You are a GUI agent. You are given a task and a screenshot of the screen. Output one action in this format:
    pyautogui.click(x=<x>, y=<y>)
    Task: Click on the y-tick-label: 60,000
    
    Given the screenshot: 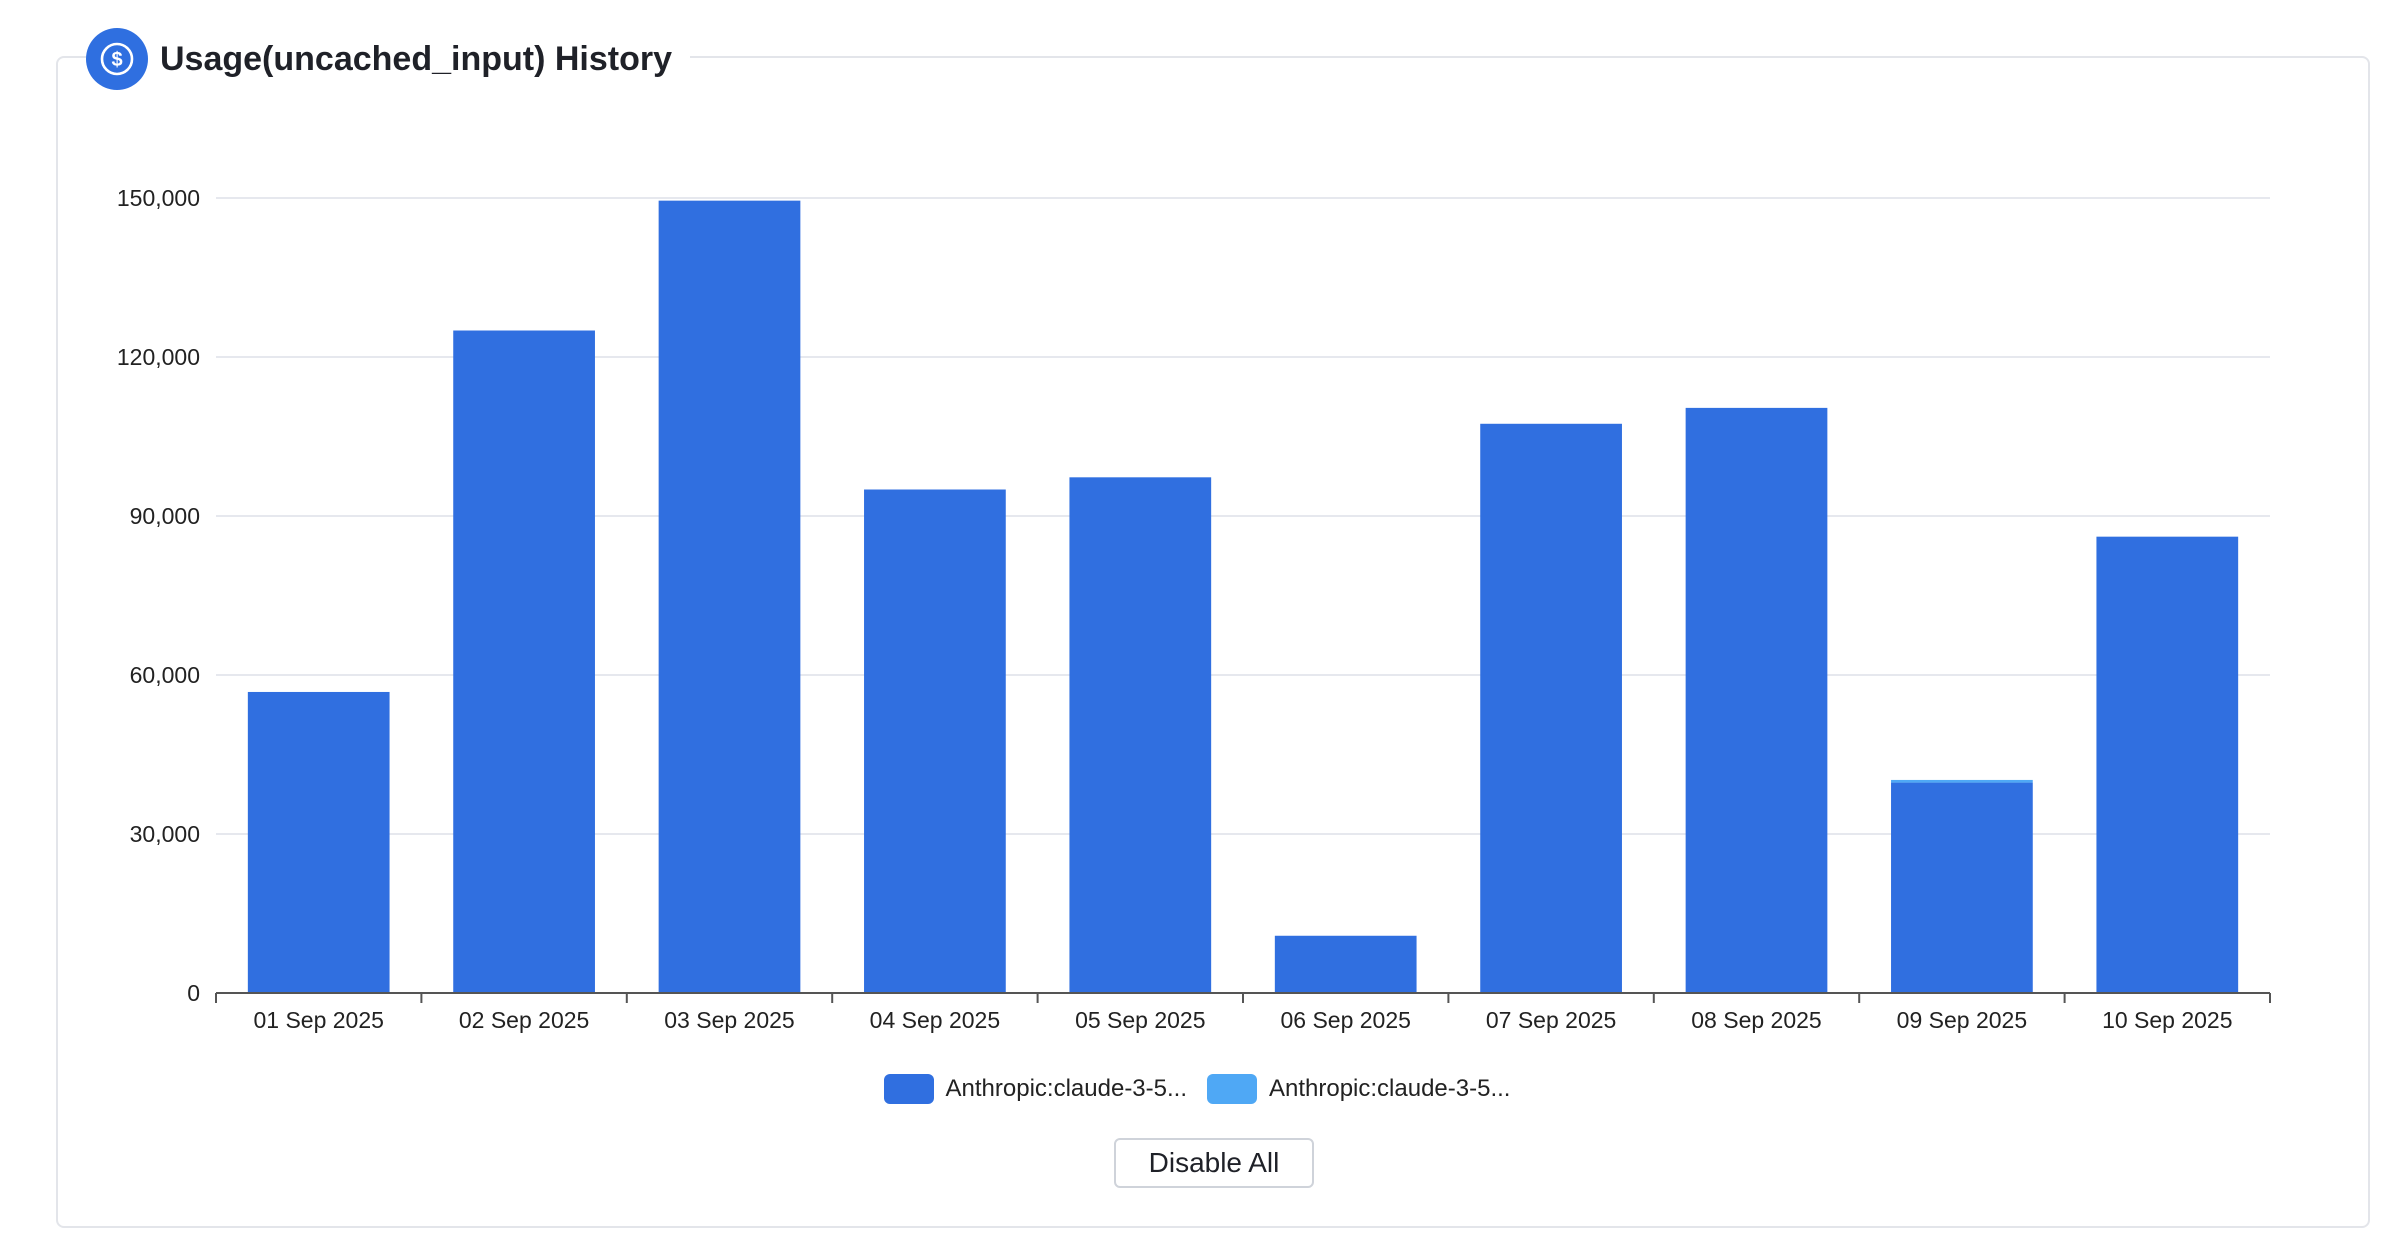 What is the action you would take?
    pyautogui.click(x=165, y=675)
    